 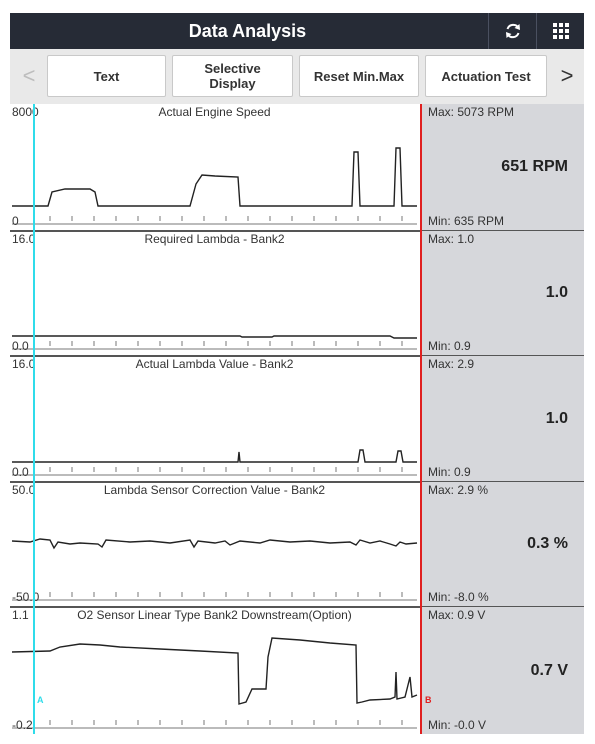 I want to click on graph-title: Actual Lambda Value - Bank2, so click(x=214, y=364).